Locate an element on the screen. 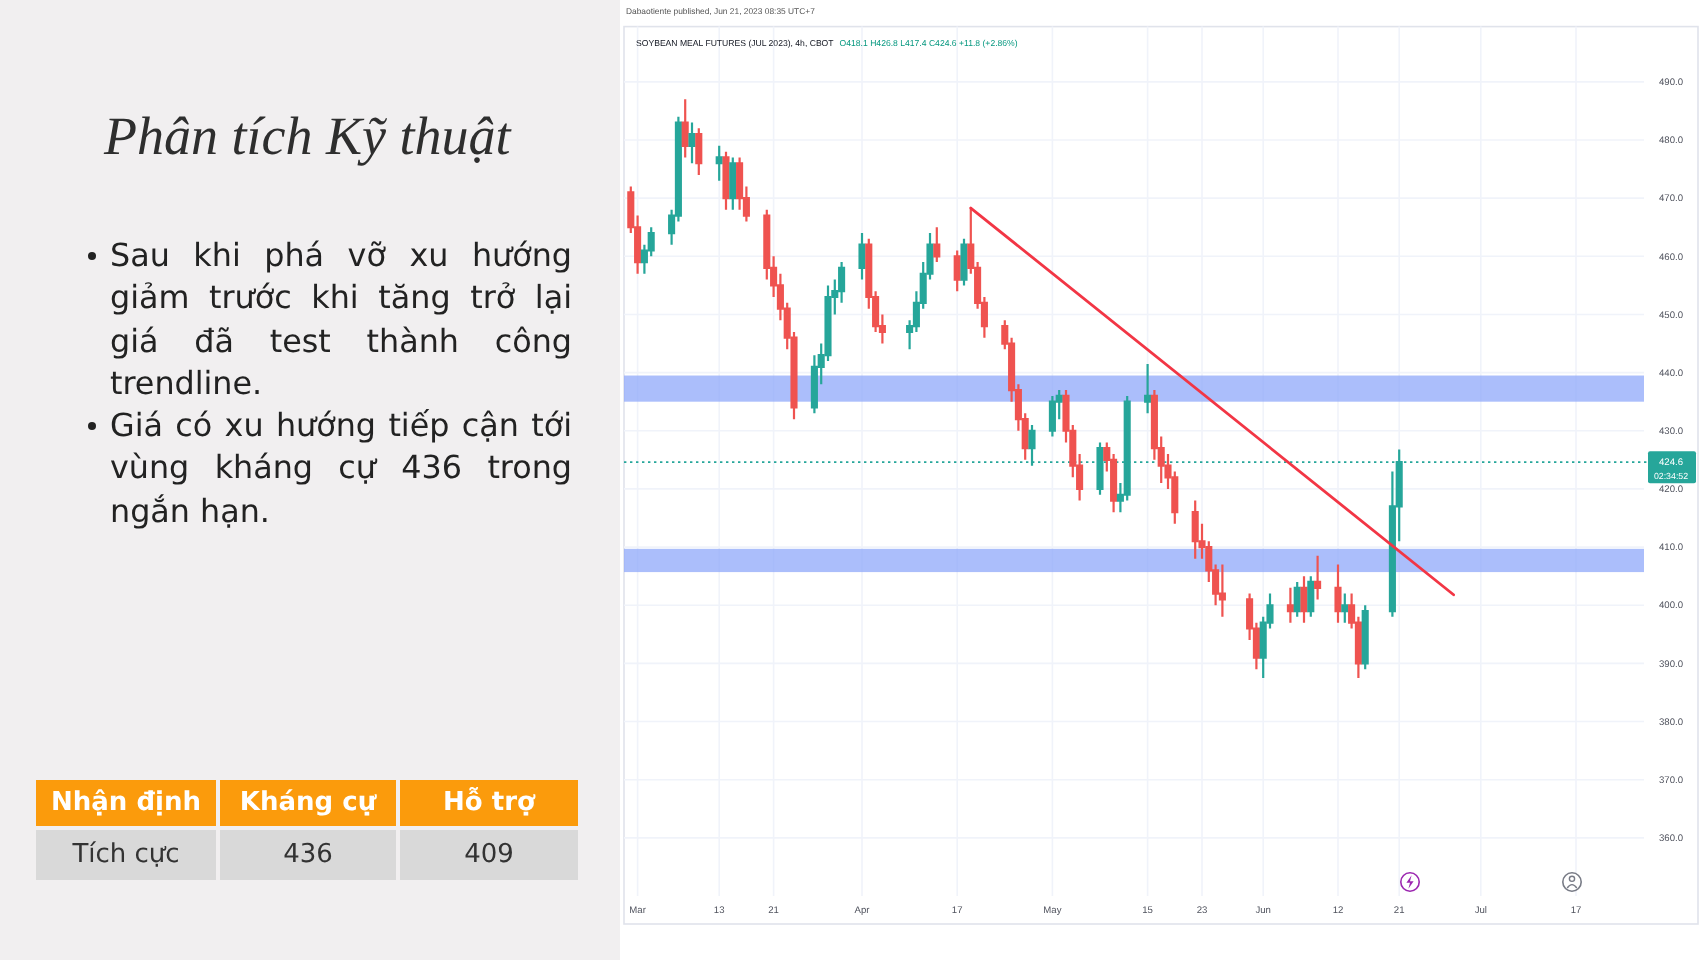  text: Sau khi phá vỡ xu hướng giảm trước khi tăng trở lại giá đã test thành công trendline. is located at coordinates (341, 319).